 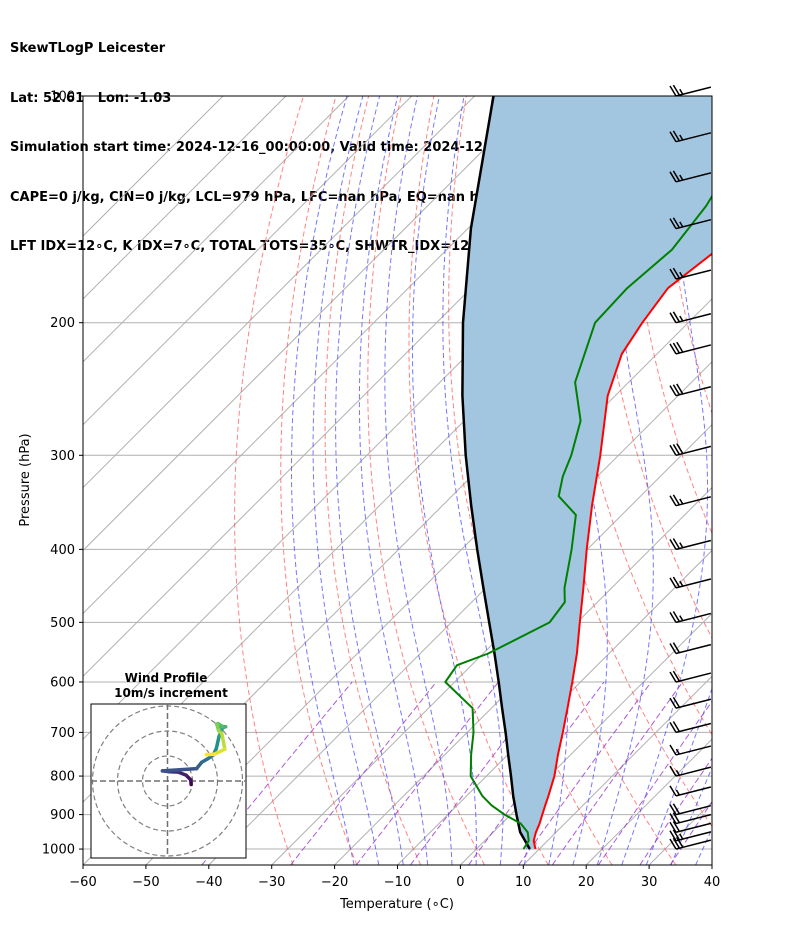 What do you see at coordinates (82, 882) in the screenshot?
I see `x-tick-label: −60` at bounding box center [82, 882].